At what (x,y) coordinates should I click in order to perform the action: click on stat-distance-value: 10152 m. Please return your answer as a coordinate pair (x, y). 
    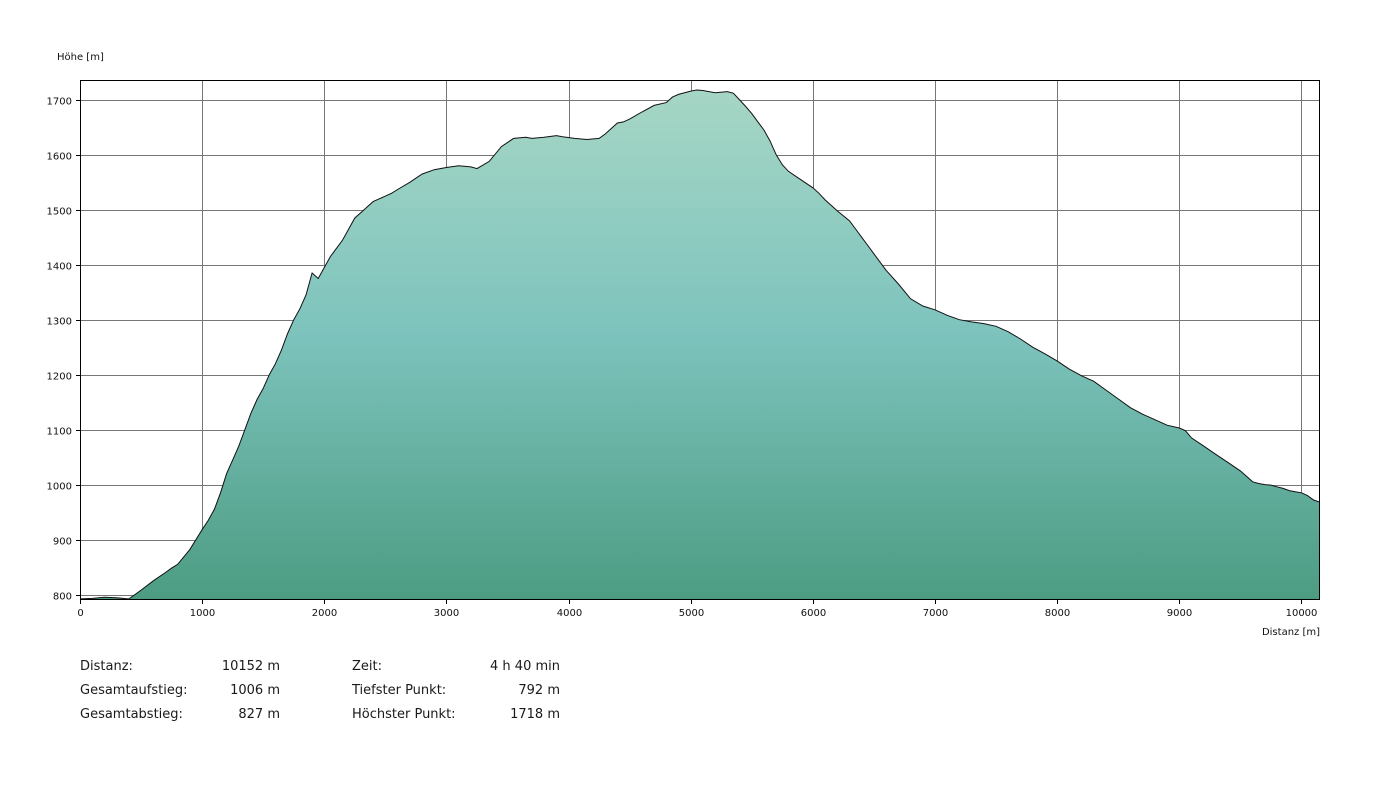
    Looking at the image, I should click on (250, 666).